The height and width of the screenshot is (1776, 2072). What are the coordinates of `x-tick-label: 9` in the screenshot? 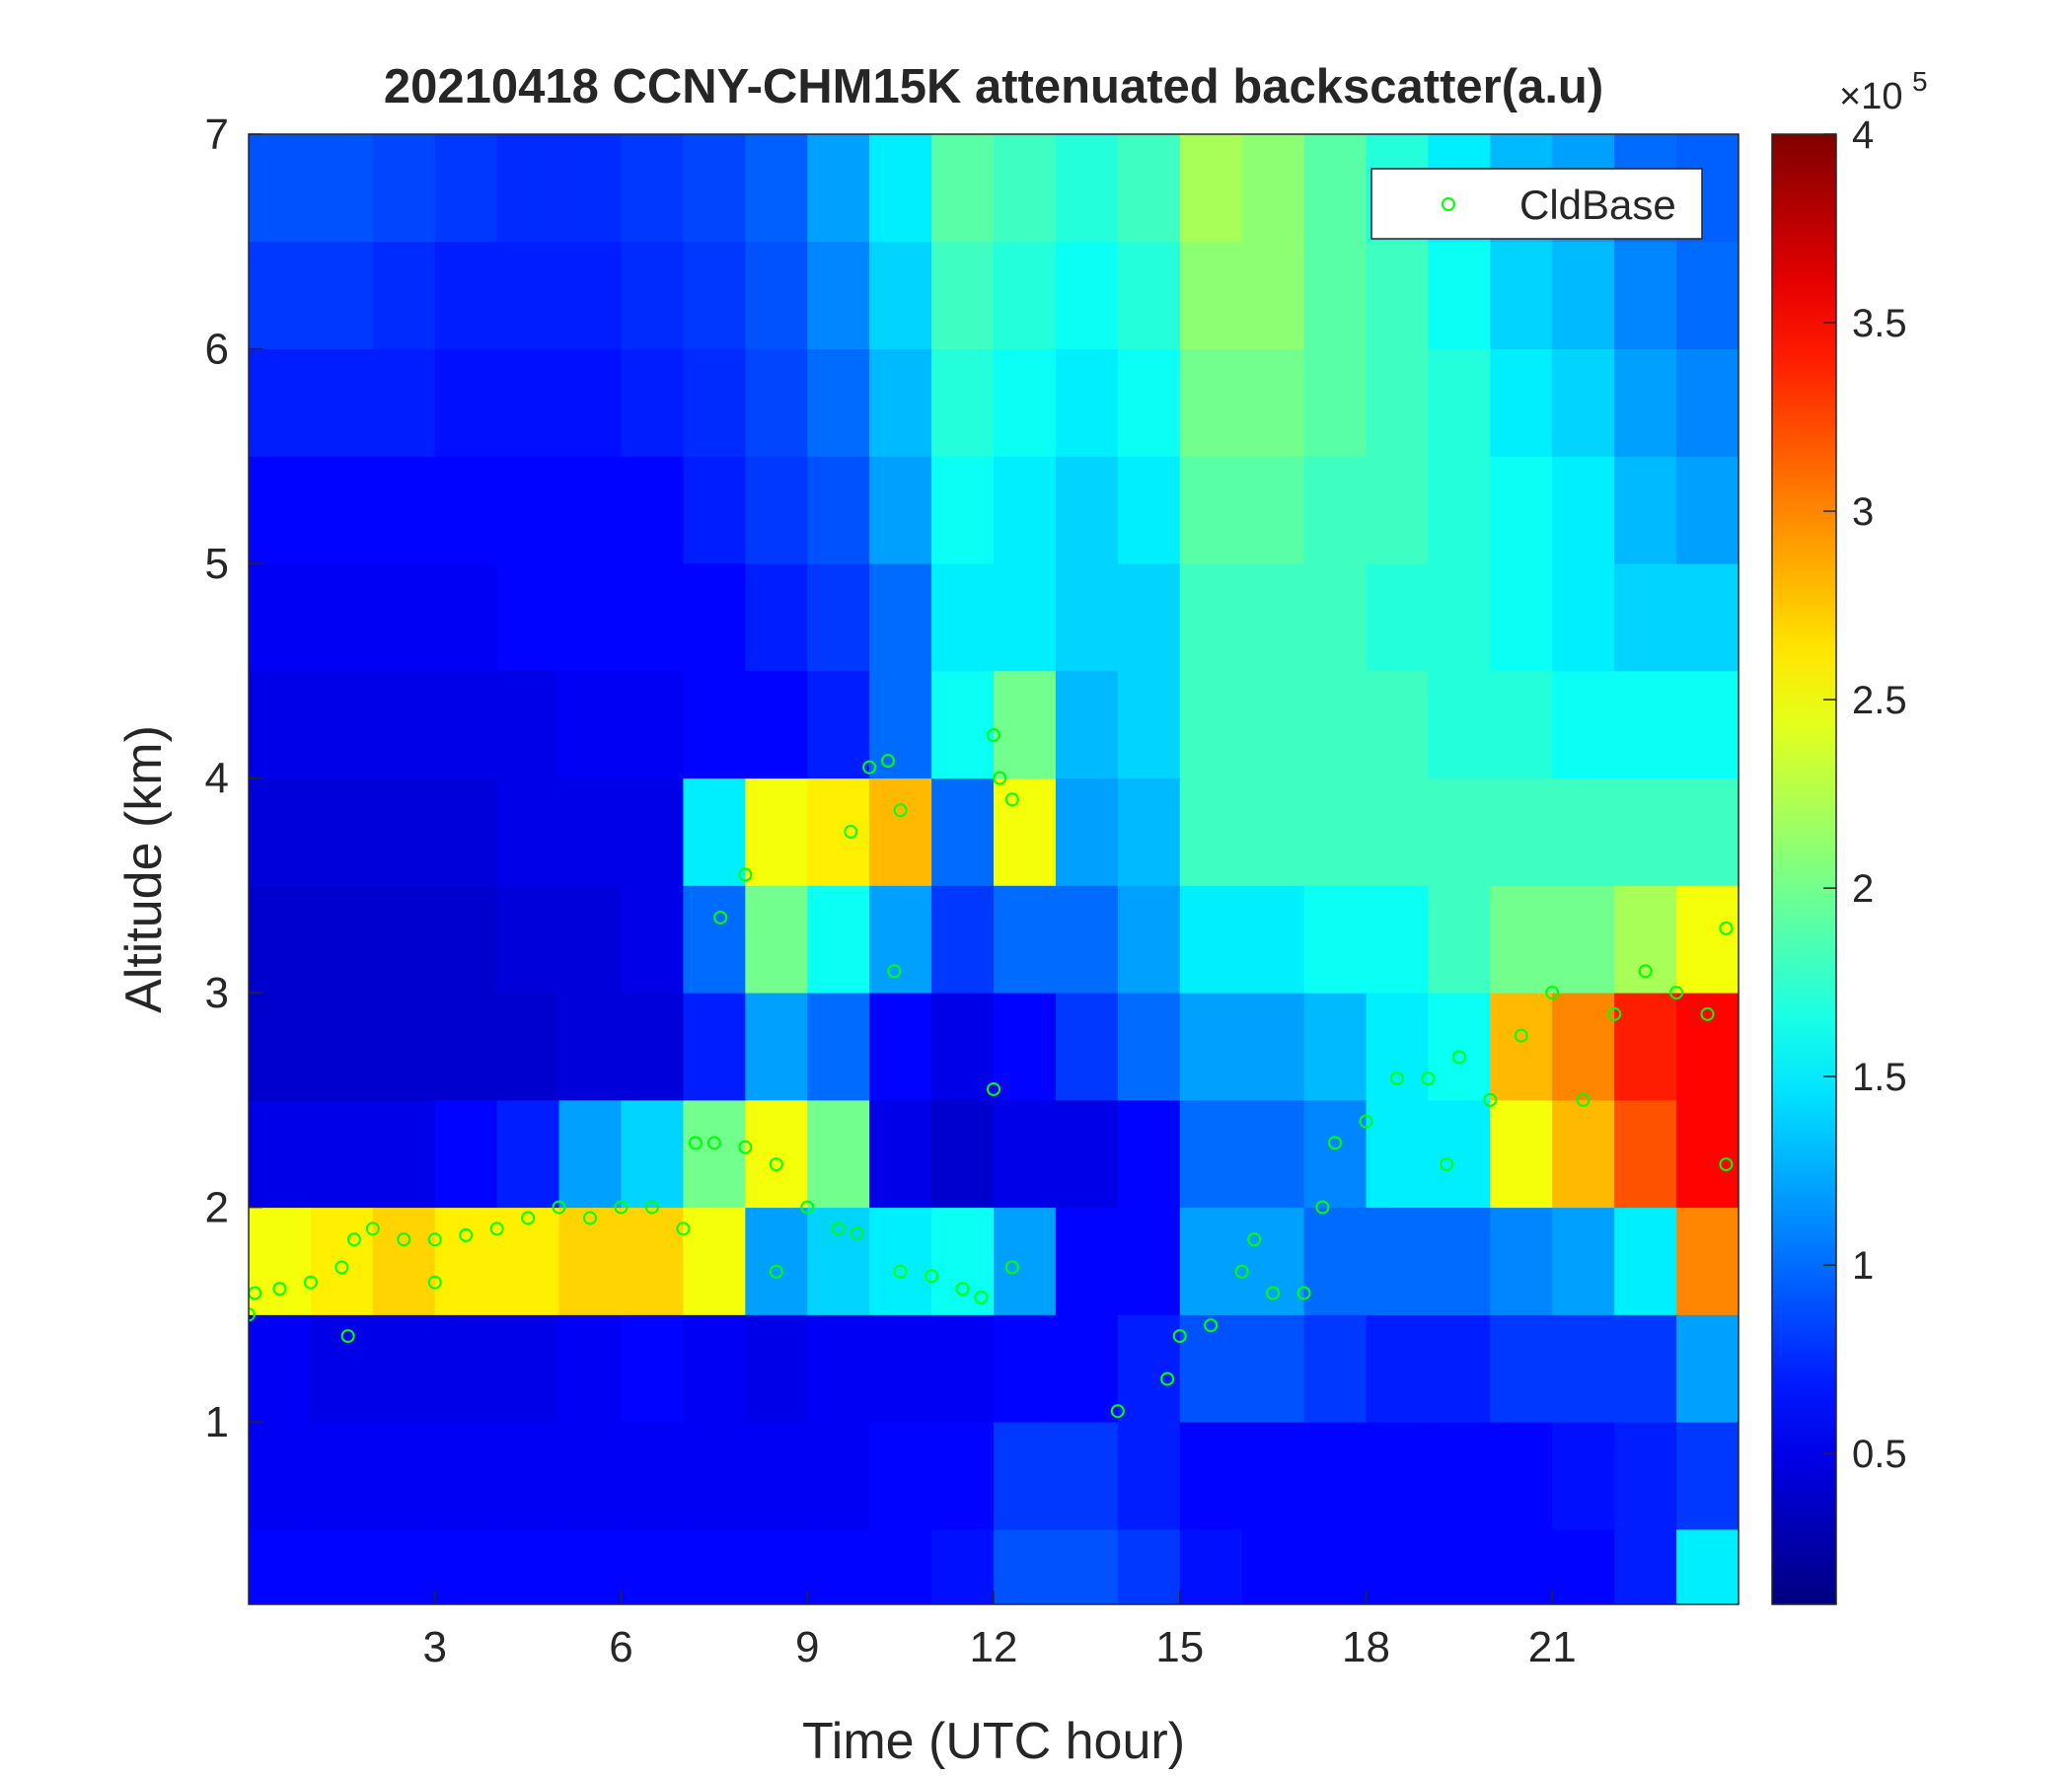 It's located at (807, 1647).